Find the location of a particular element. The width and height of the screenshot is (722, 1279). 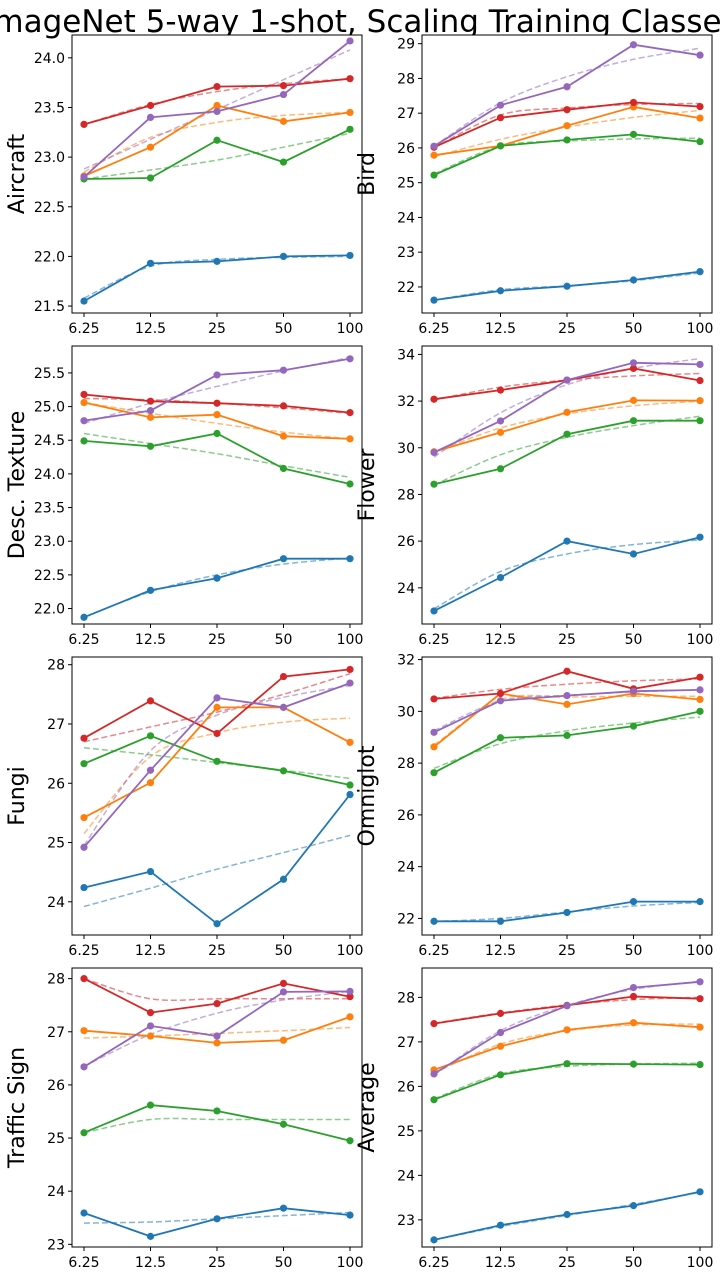

y-tick-label: 29 is located at coordinates (406, 45).